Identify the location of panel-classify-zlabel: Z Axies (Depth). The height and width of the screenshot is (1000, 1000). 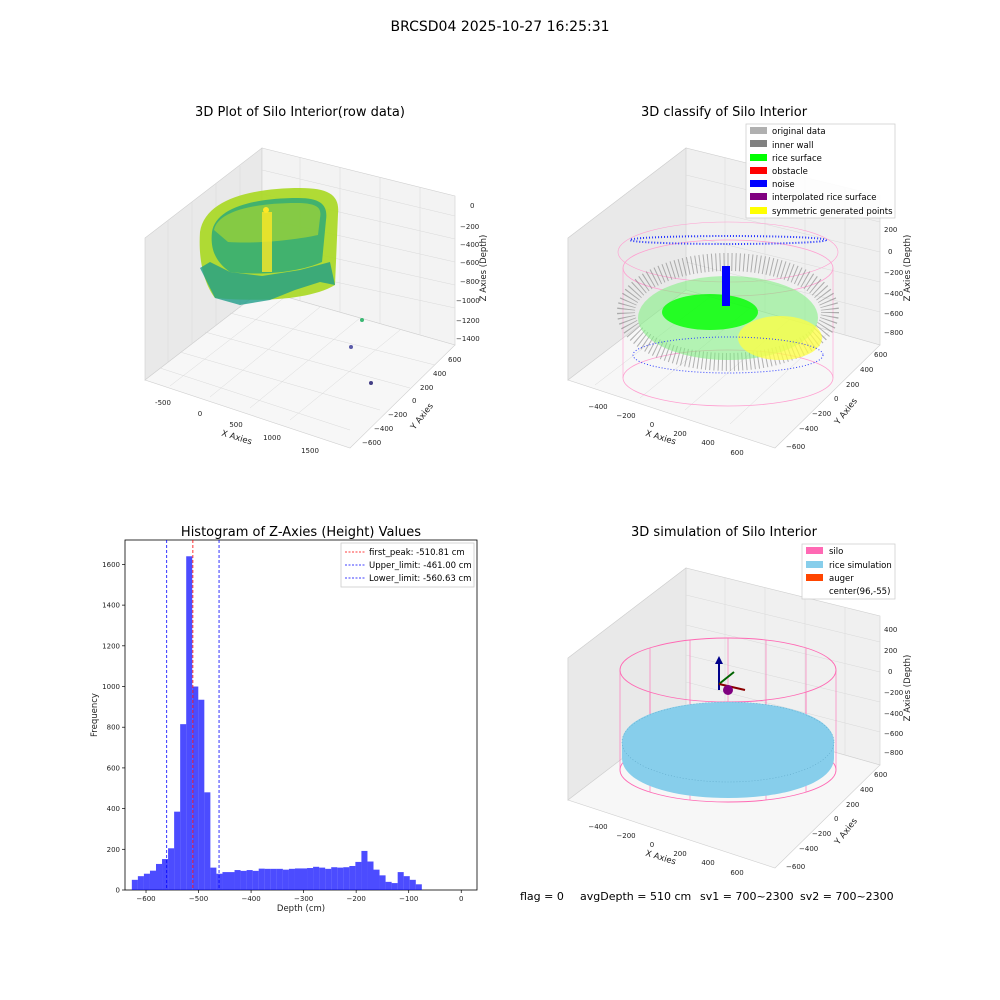
(908, 268).